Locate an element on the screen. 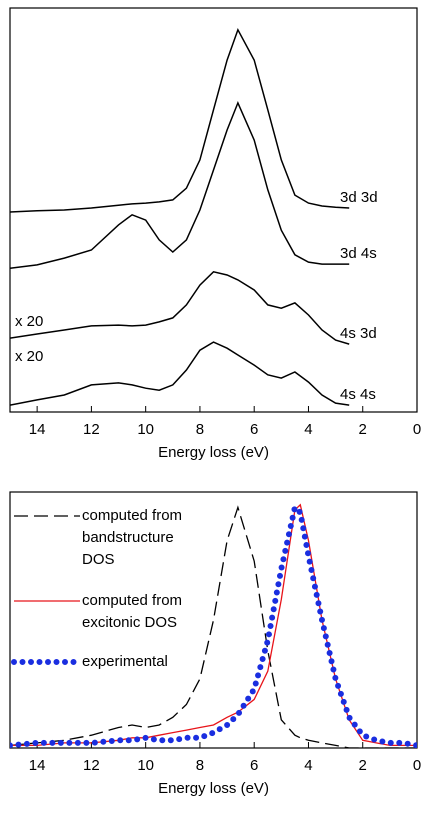 This screenshot has width=424, height=835. legend-label: excitonic DOS is located at coordinates (129, 622).